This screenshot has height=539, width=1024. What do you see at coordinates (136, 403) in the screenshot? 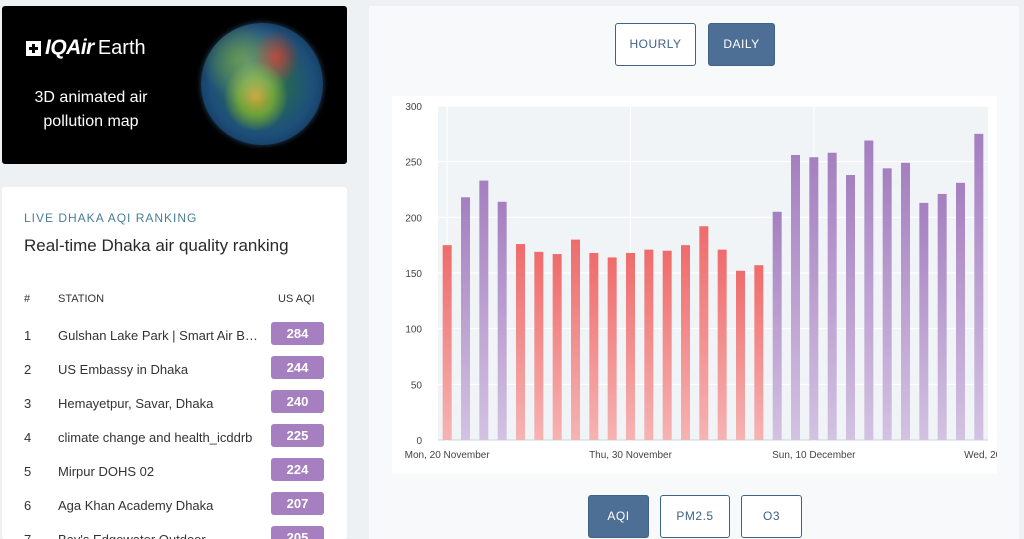
I see `station-name: Hemayetpur, Savar, Dhaka` at bounding box center [136, 403].